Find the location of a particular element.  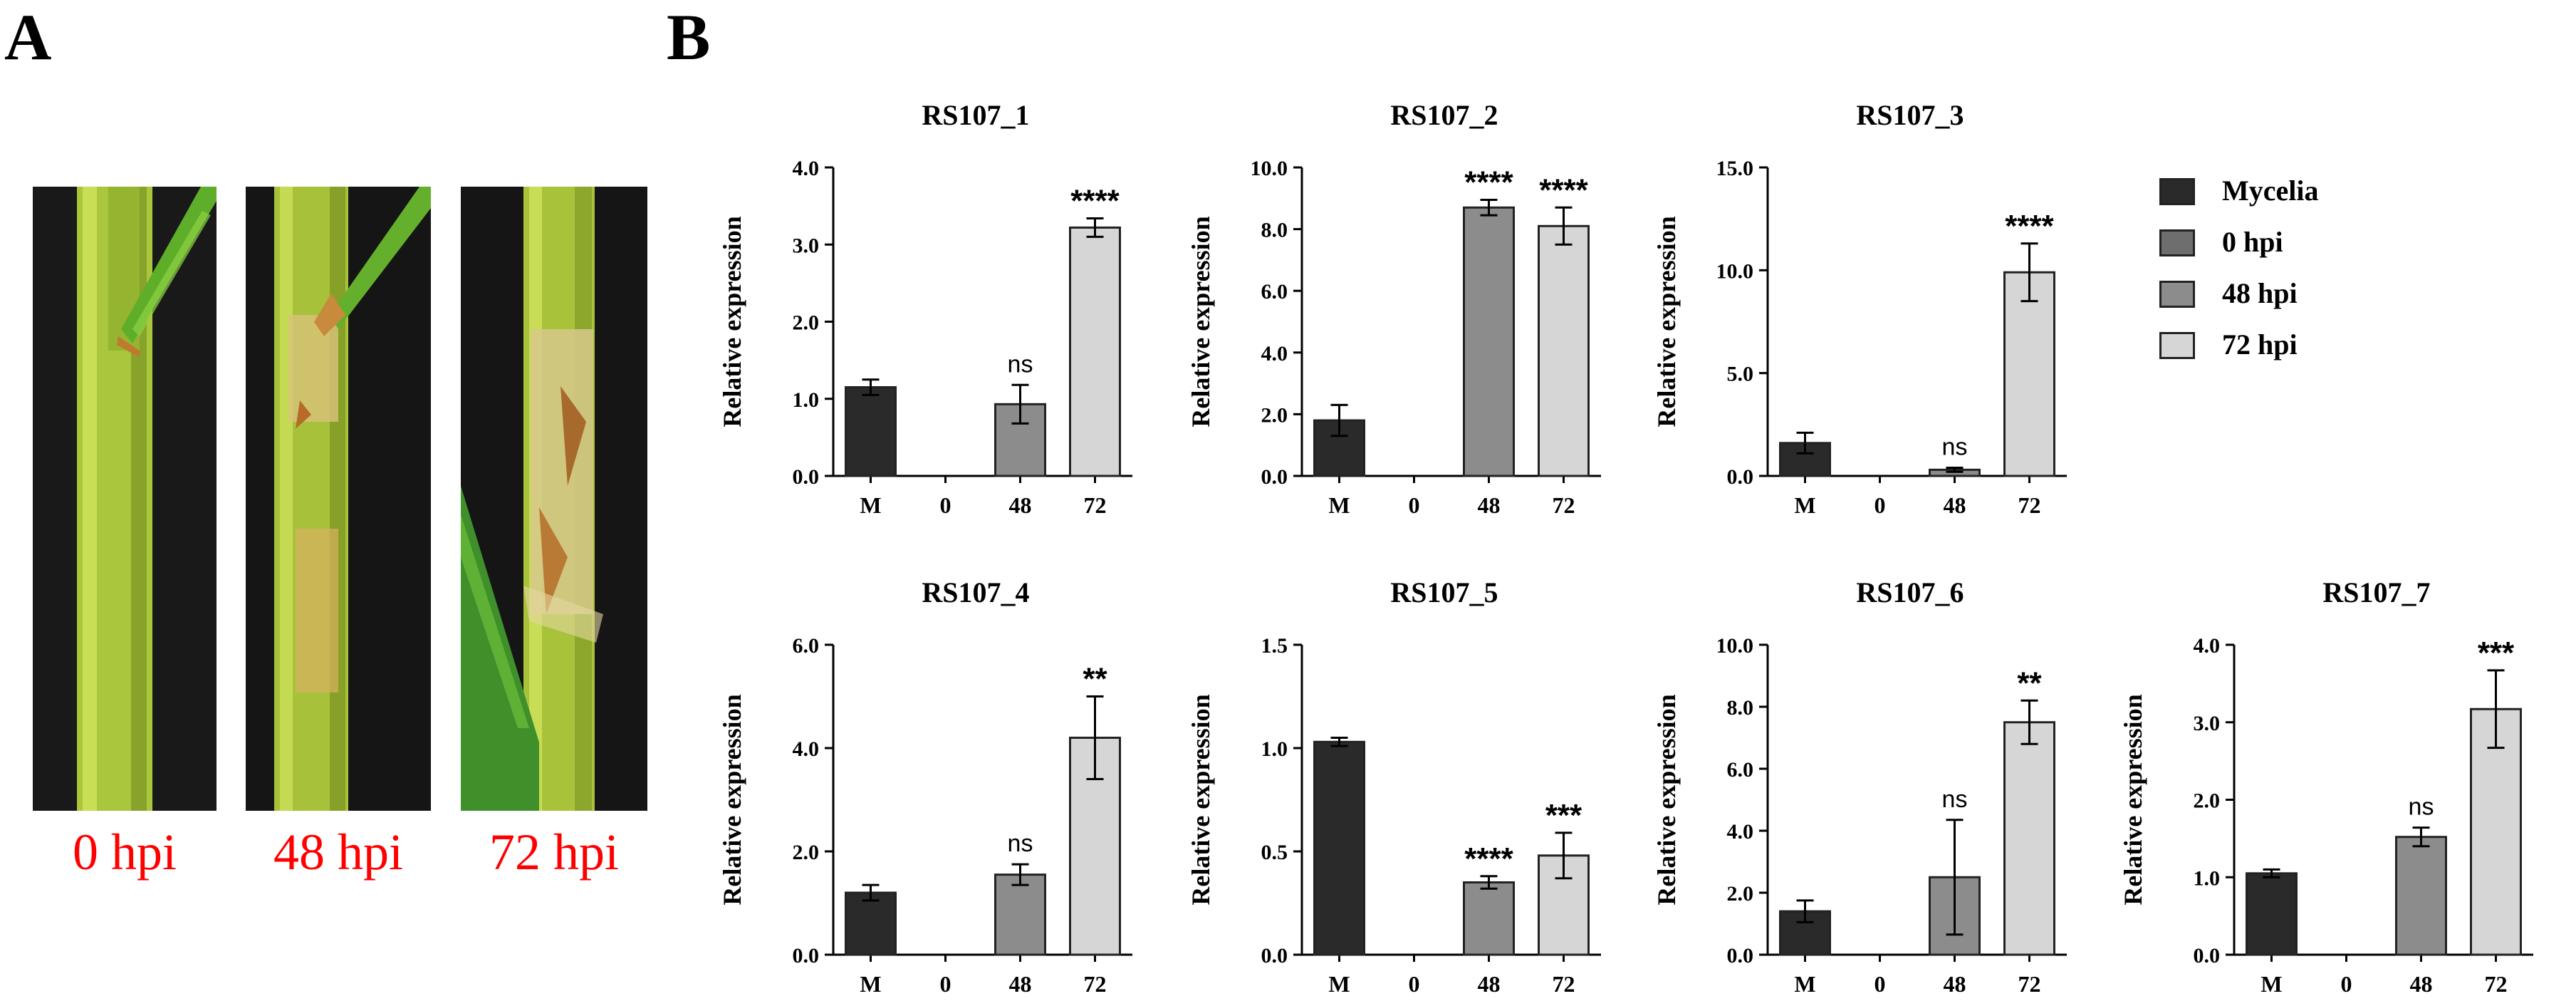

legend-label: 0 hpi is located at coordinates (2252, 242).